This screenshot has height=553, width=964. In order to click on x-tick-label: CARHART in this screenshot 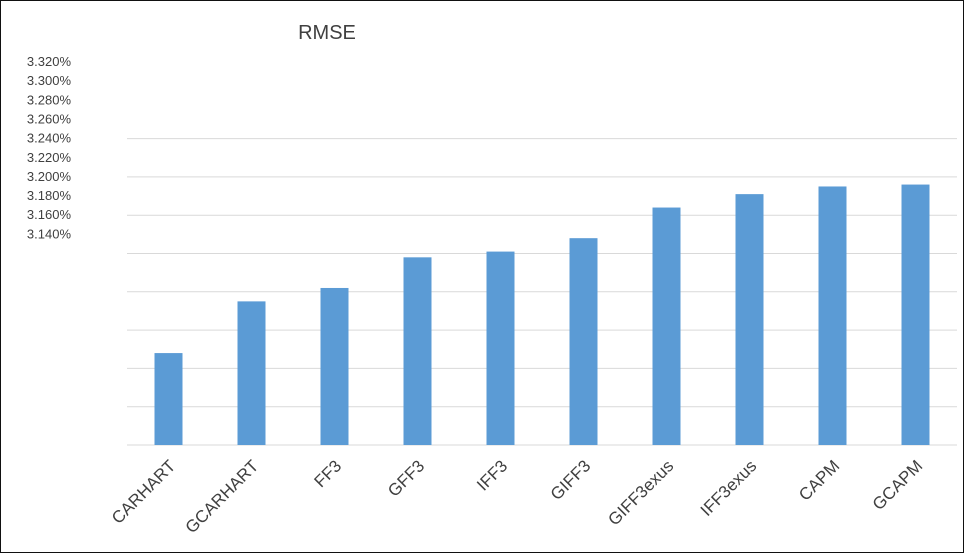, I will do `click(143, 491)`.